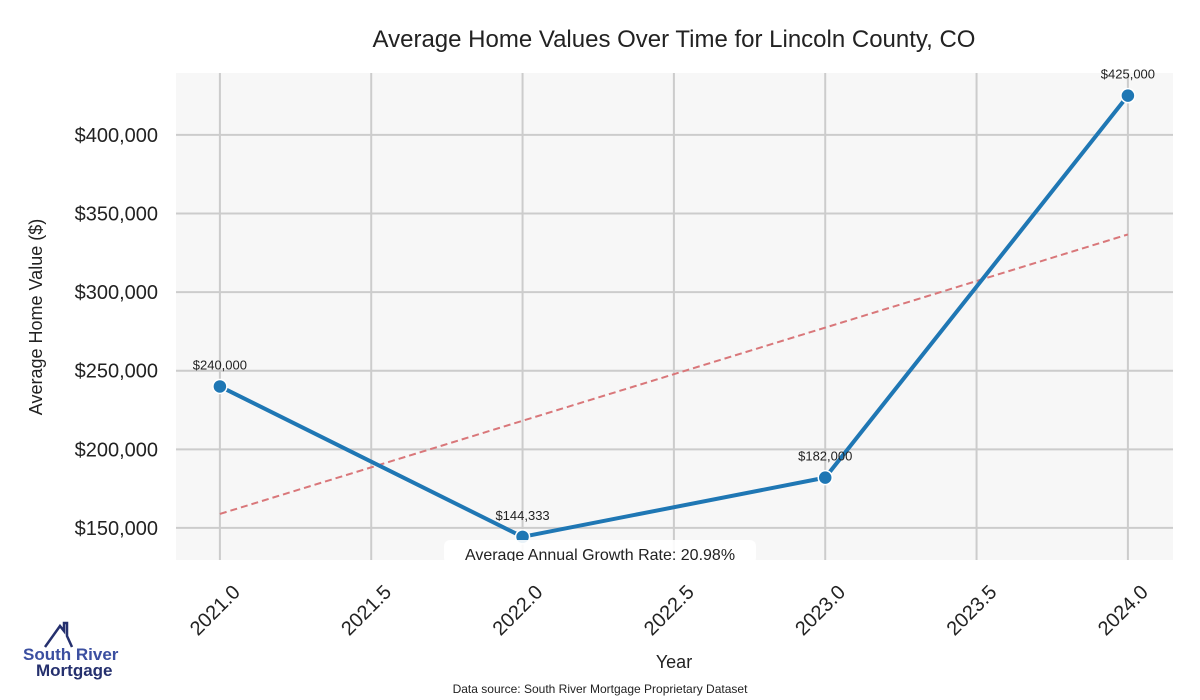 This screenshot has height=700, width=1200. Describe the element at coordinates (116, 529) in the screenshot. I see `y-tick-label: $150,000` at that location.